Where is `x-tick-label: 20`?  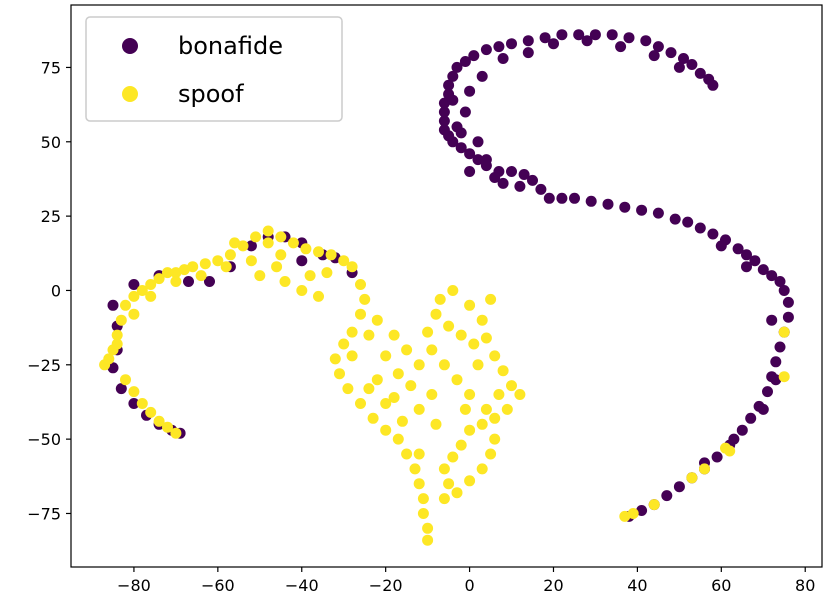 x-tick-label: 20 is located at coordinates (553, 585).